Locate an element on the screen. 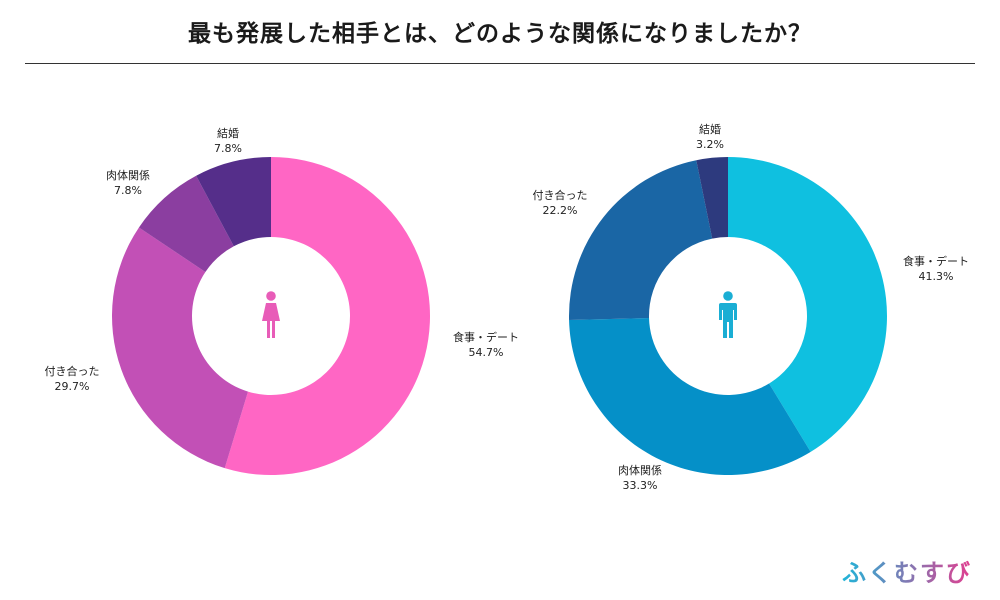 This screenshot has width=1000, height=600. slice-label: 結婚 3.2% is located at coordinates (710, 137).